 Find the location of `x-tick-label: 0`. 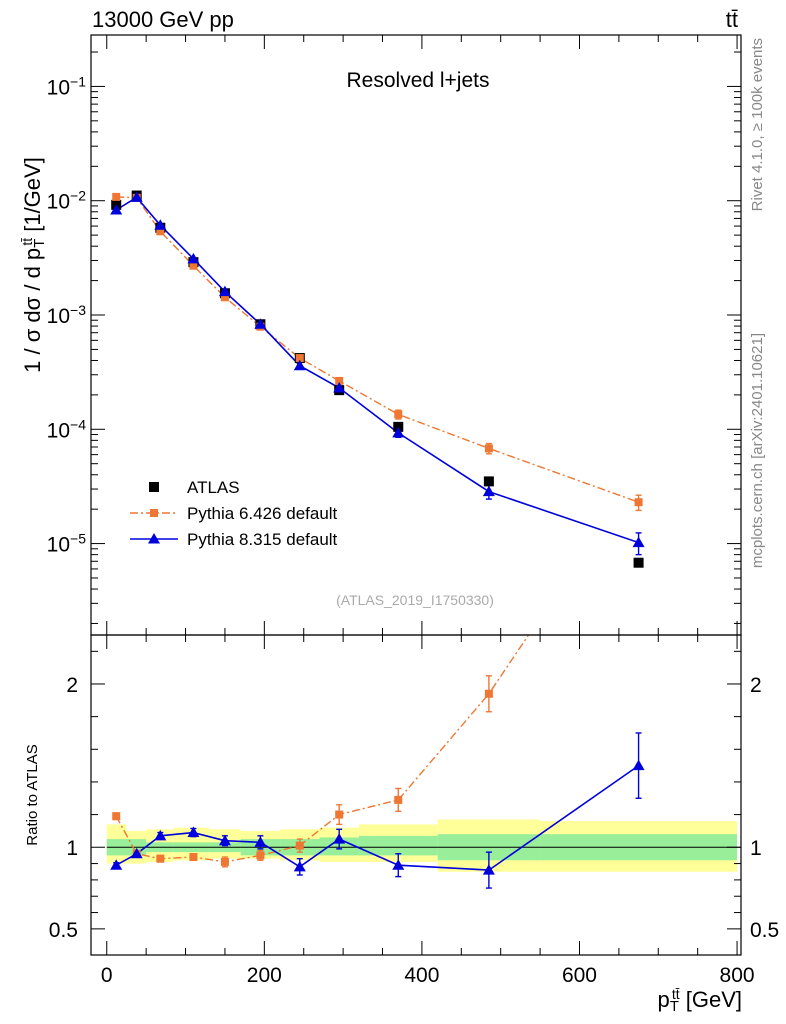

x-tick-label: 0 is located at coordinates (107, 975).